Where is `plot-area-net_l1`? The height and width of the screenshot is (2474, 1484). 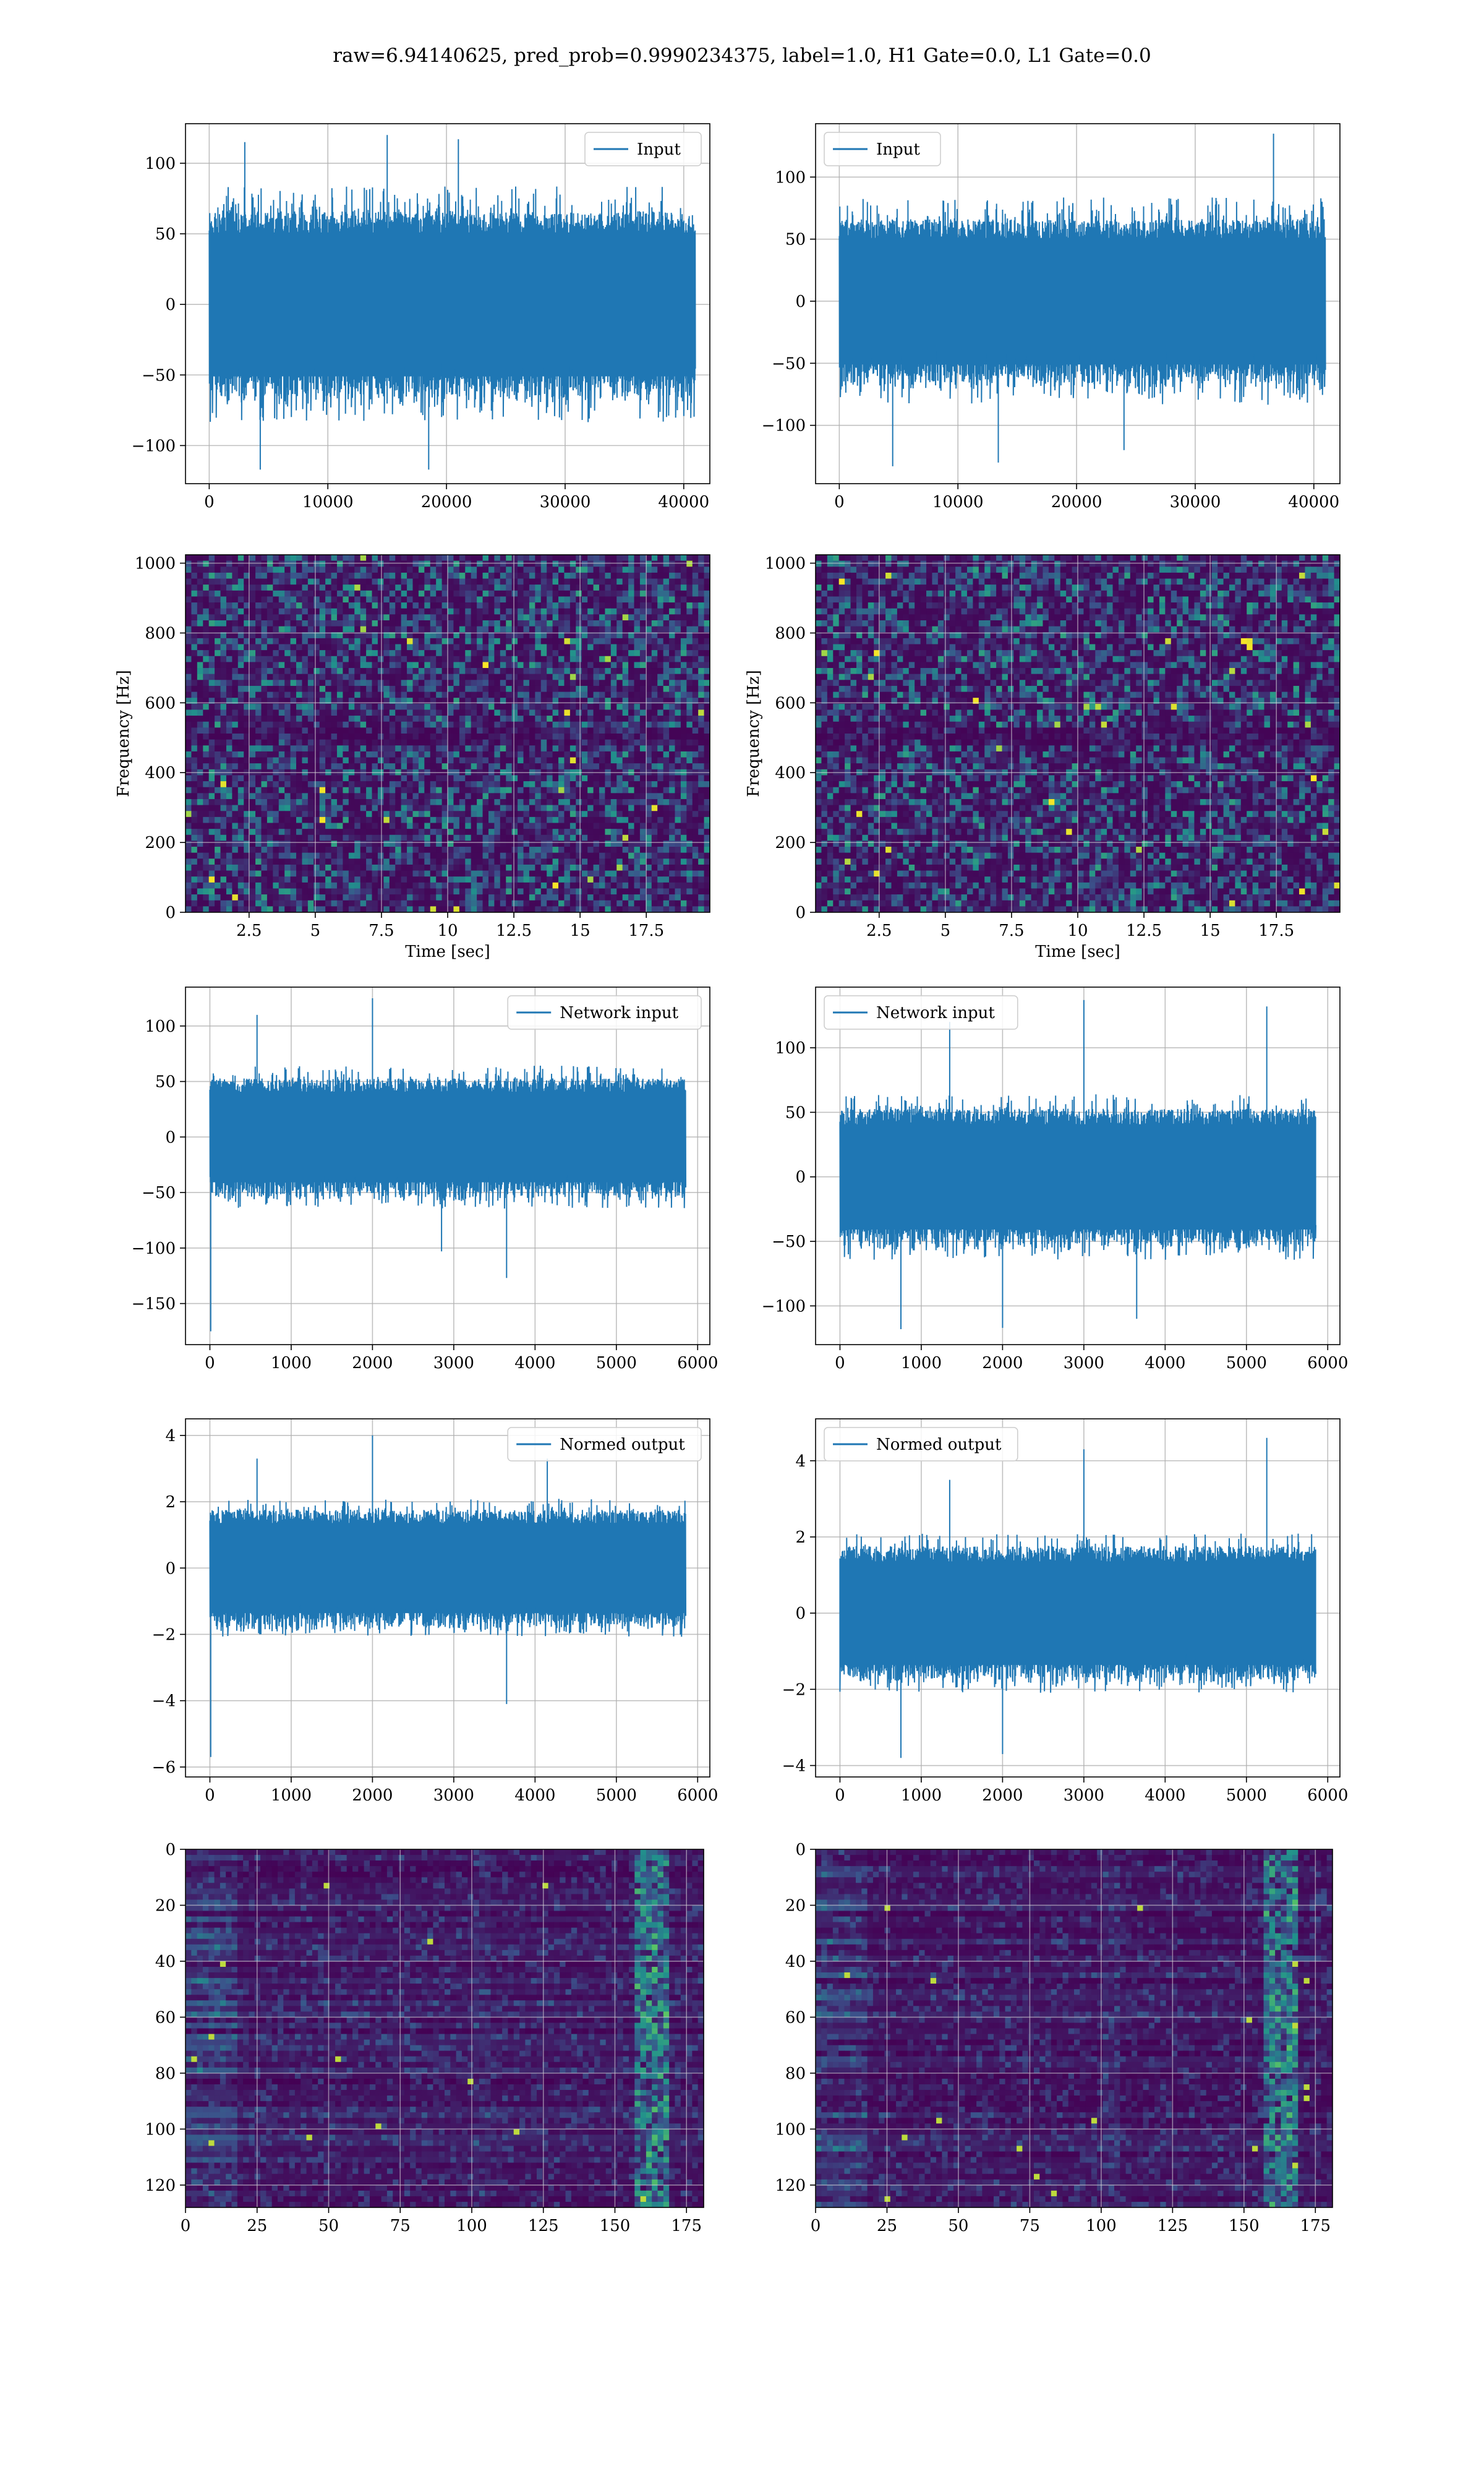 plot-area-net_l1 is located at coordinates (1078, 1166).